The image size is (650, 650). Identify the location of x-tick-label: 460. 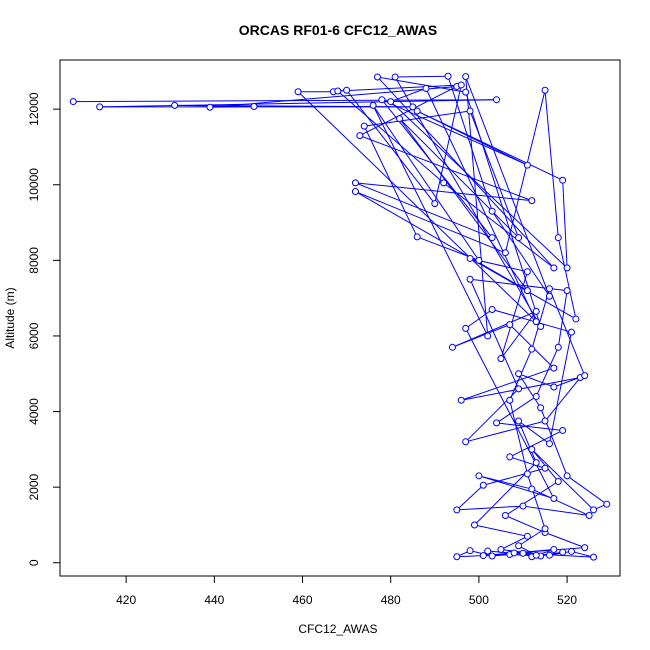
(303, 600).